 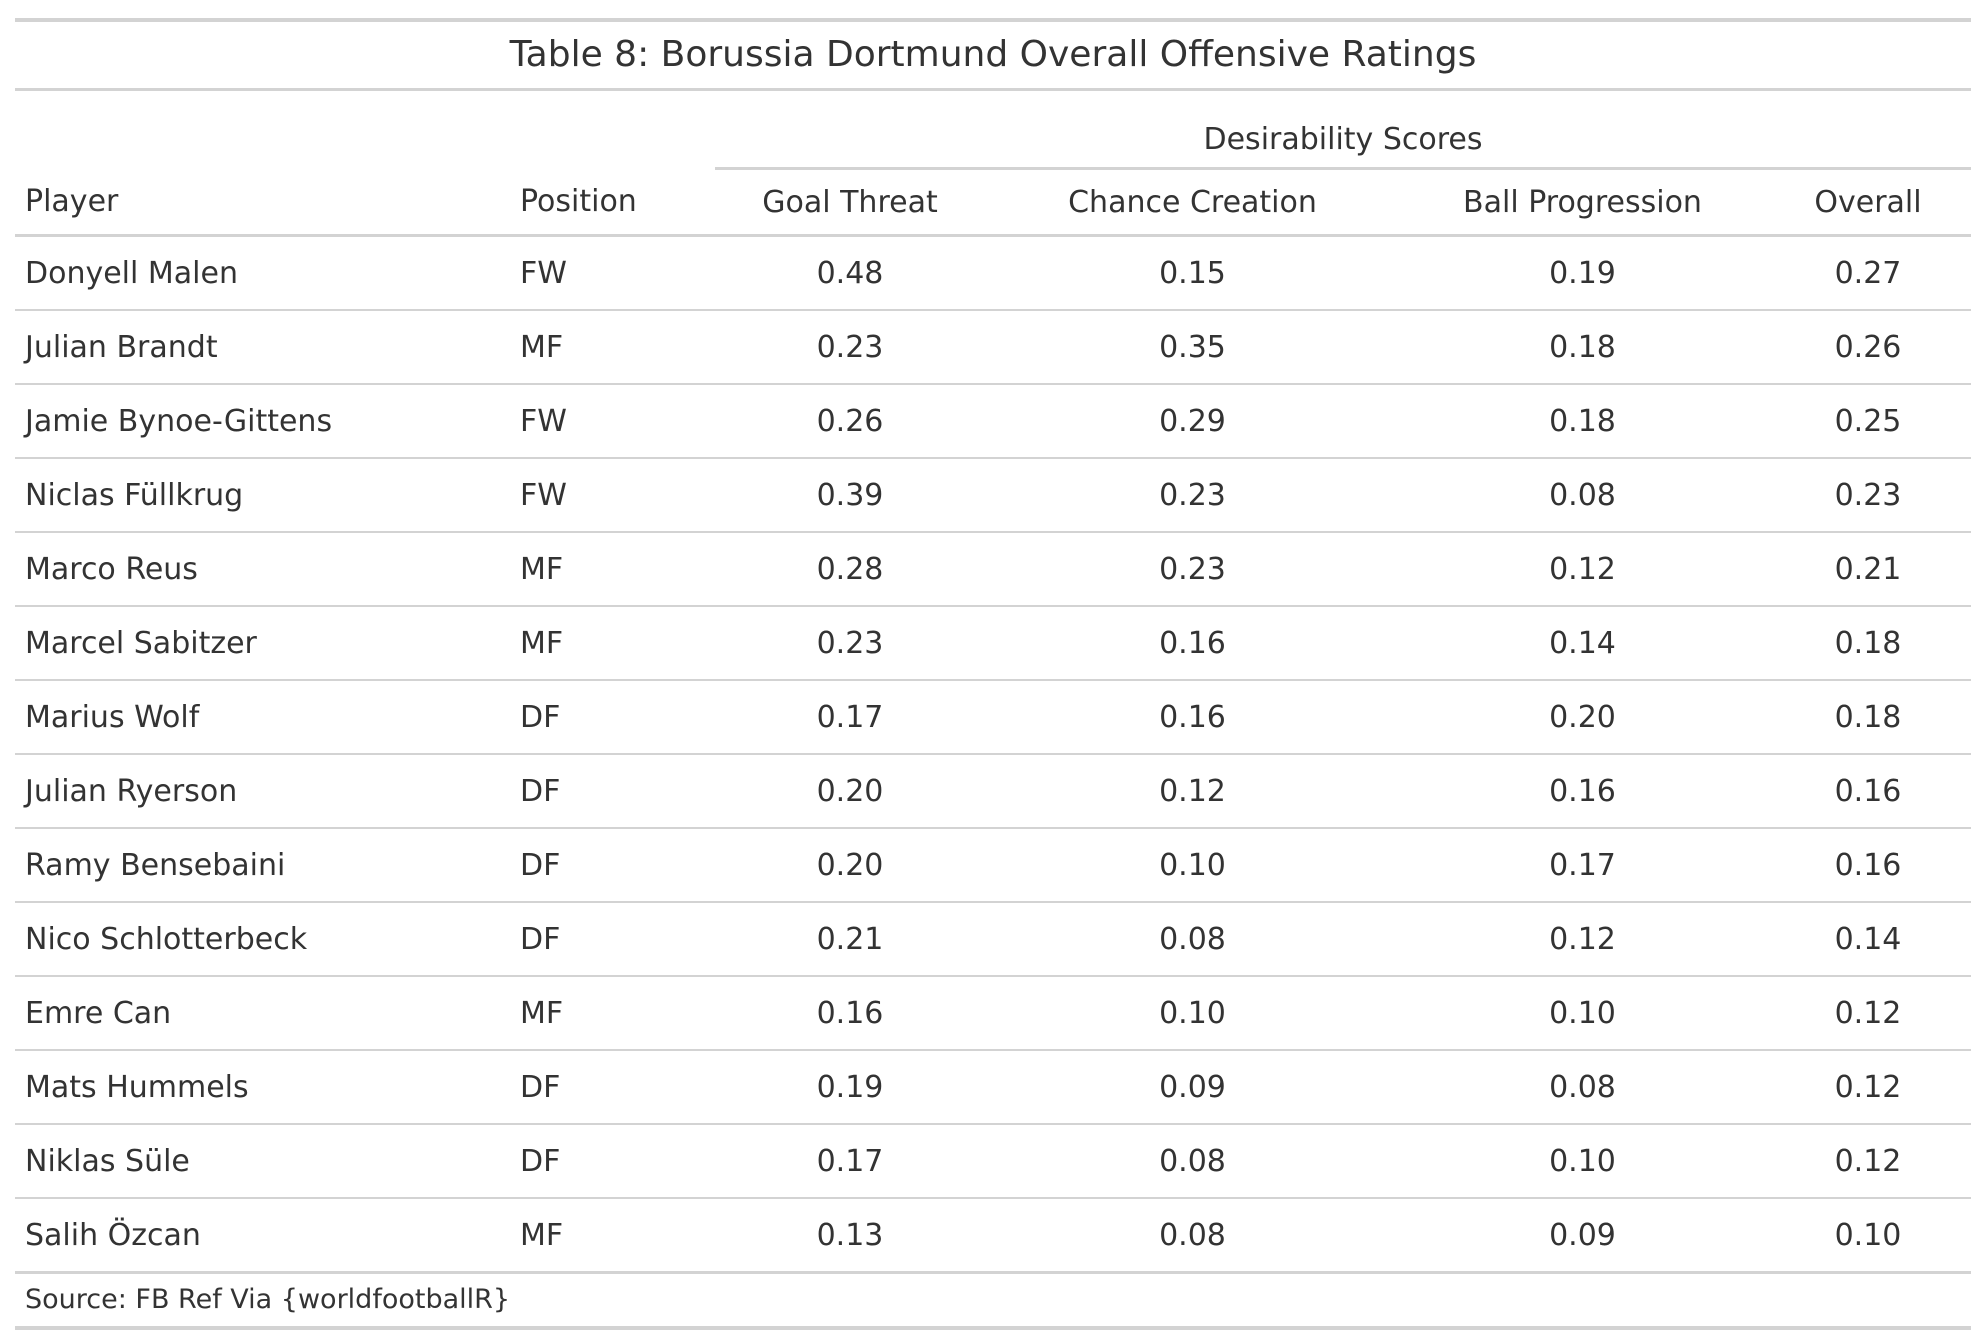 What do you see at coordinates (1868, 569) in the screenshot?
I see `cell-overall: 0.21` at bounding box center [1868, 569].